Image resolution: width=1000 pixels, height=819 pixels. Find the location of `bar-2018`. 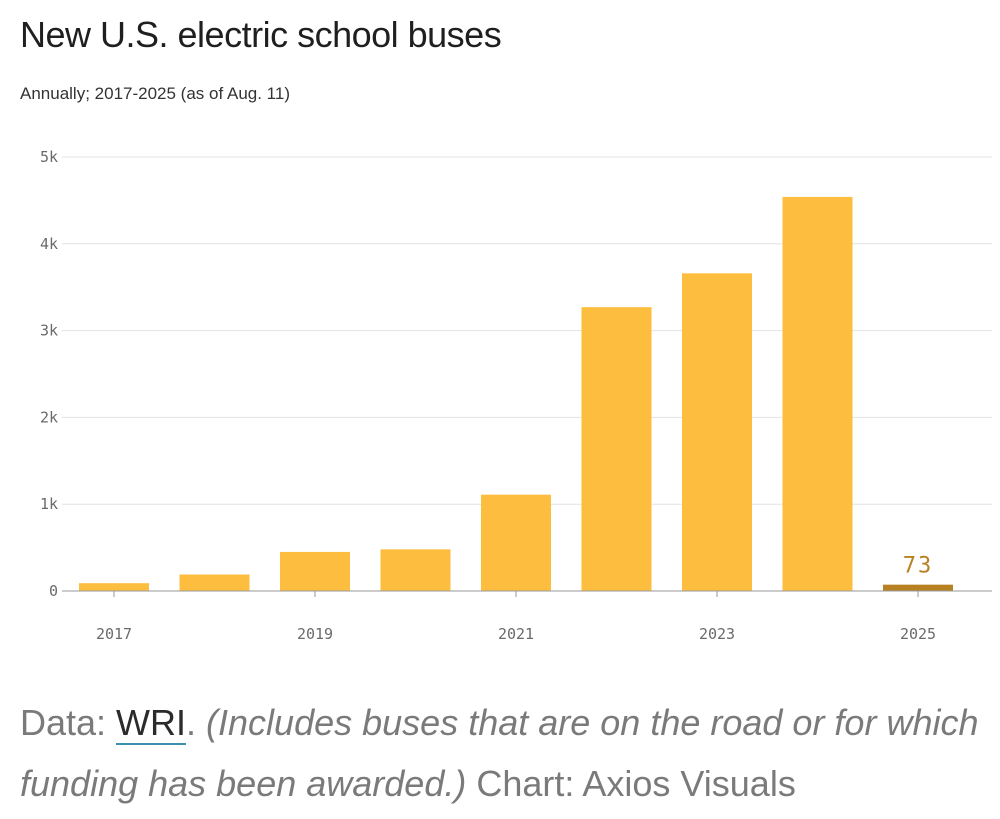

bar-2018 is located at coordinates (214, 582).